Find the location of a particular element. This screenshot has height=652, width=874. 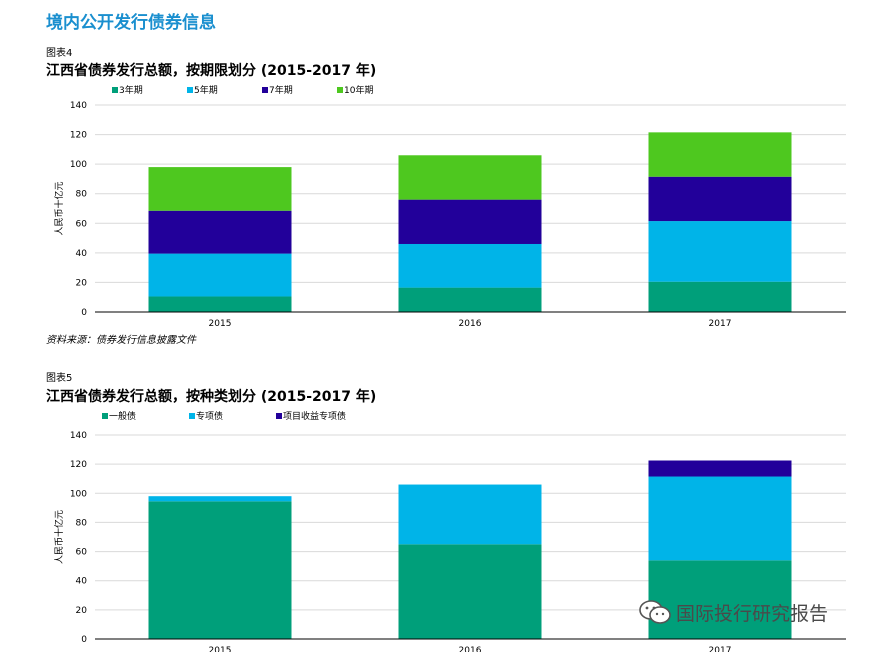

figure2-label: 图表5 is located at coordinates (59, 378).